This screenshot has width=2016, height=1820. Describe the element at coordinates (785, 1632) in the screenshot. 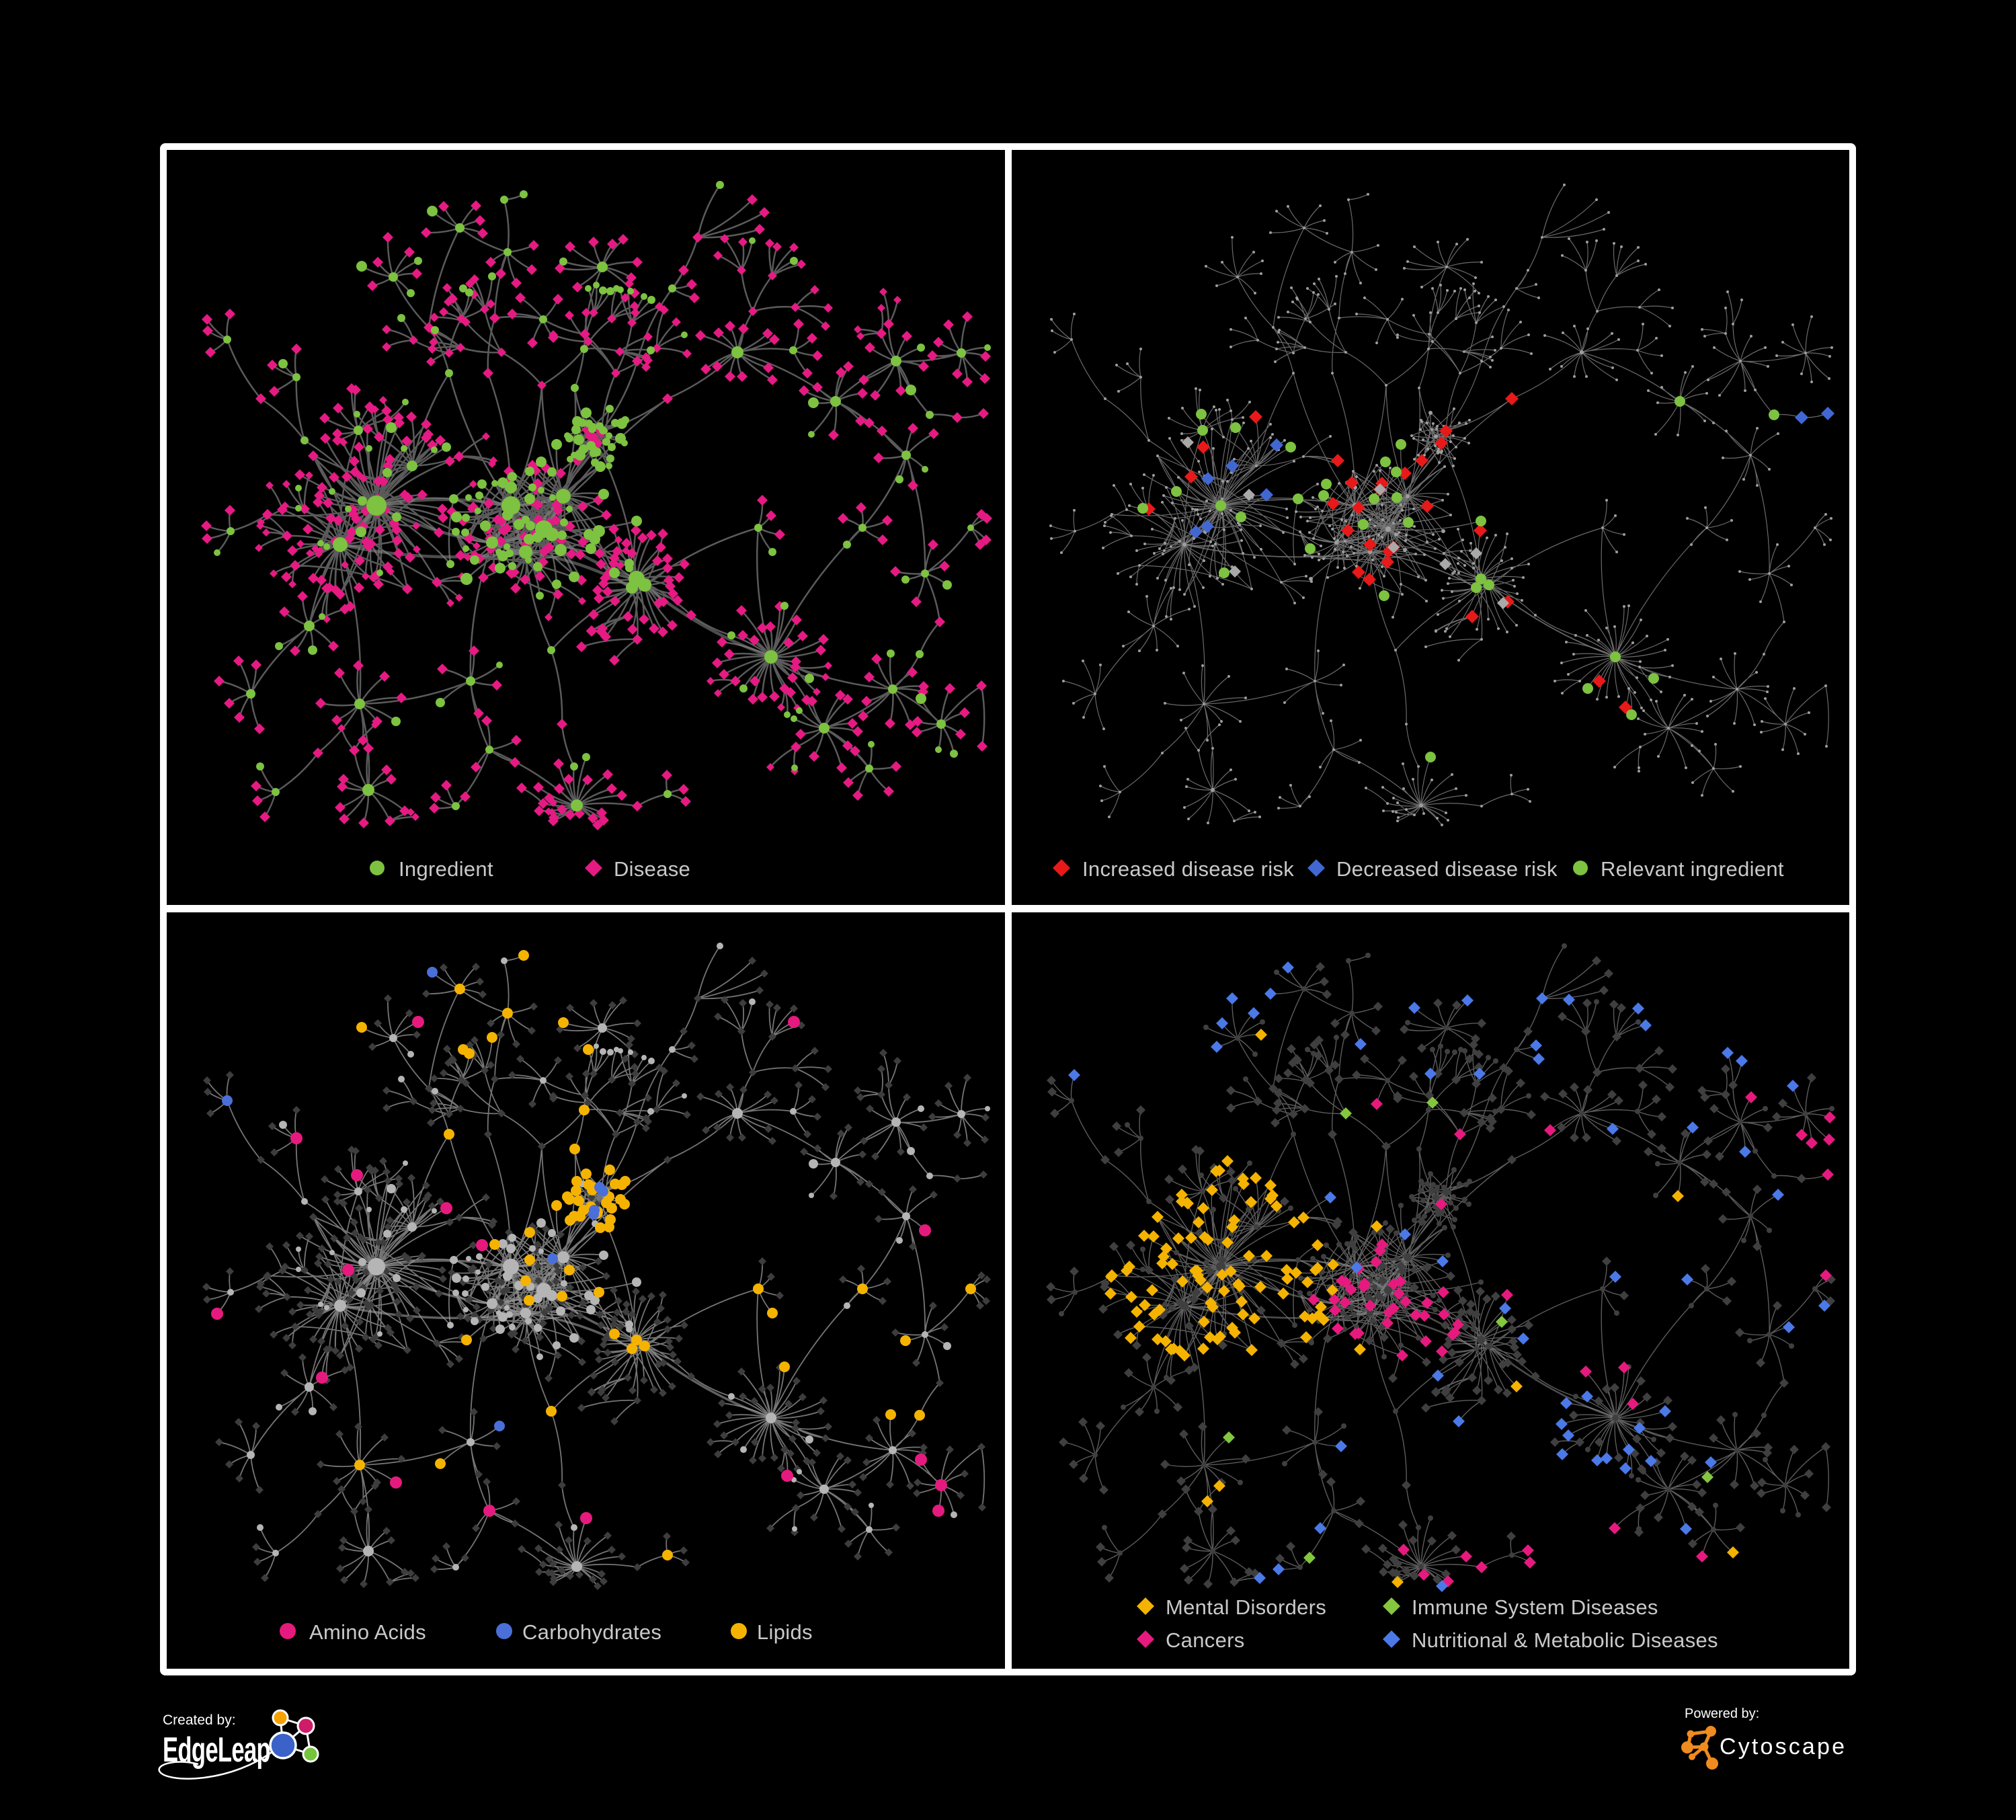

I see `svg-text: Lipids` at that location.